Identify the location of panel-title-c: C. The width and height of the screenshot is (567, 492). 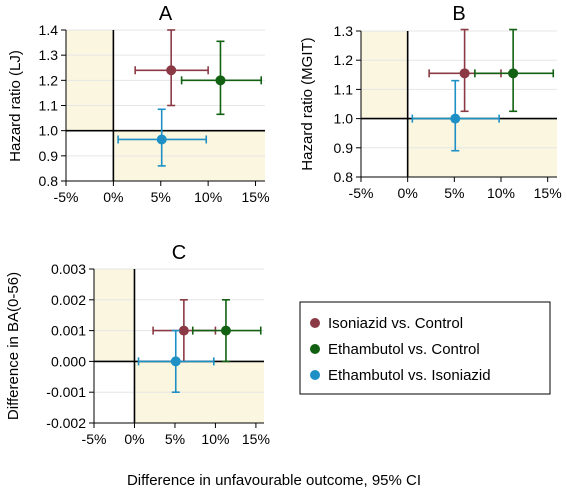
(179, 253).